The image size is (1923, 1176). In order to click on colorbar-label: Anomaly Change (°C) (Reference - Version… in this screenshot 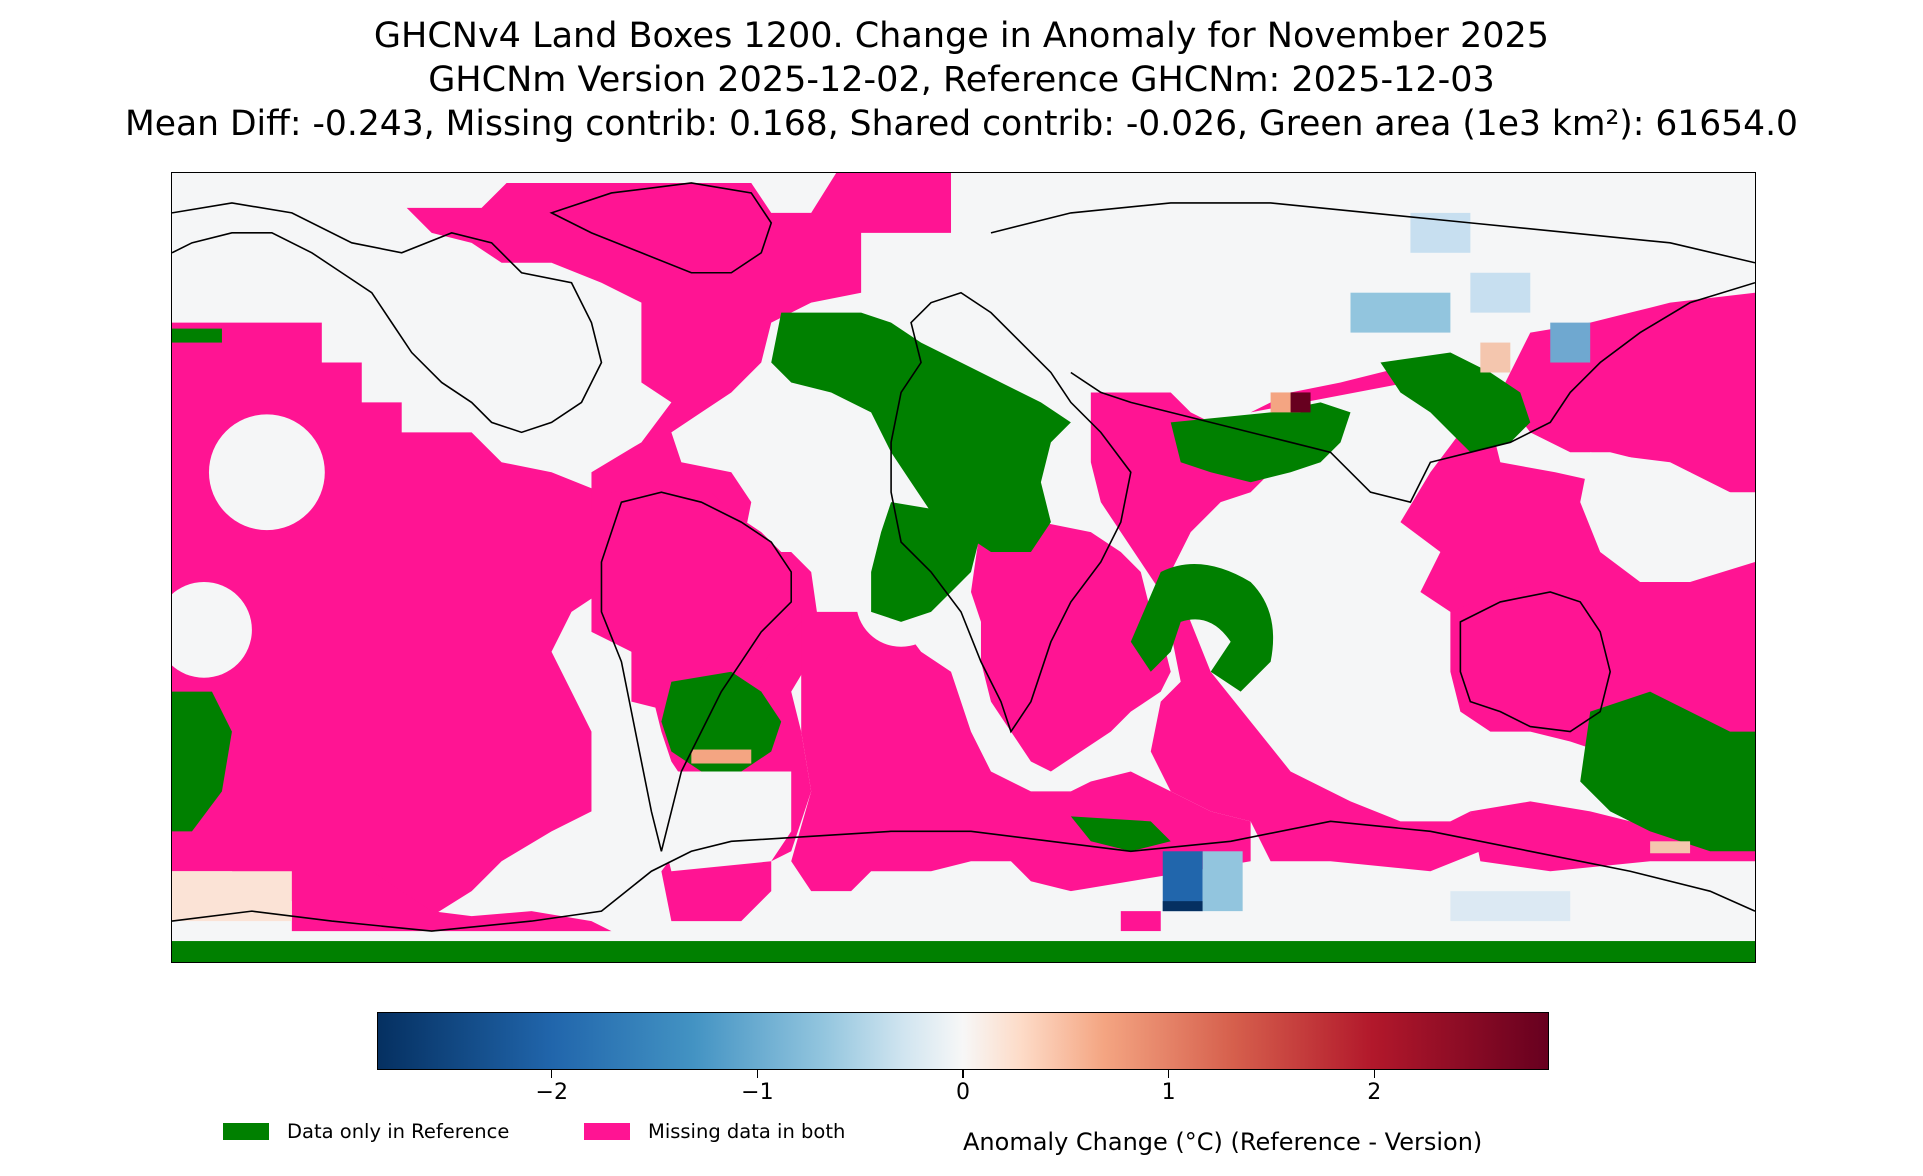, I will do `click(1223, 1142)`.